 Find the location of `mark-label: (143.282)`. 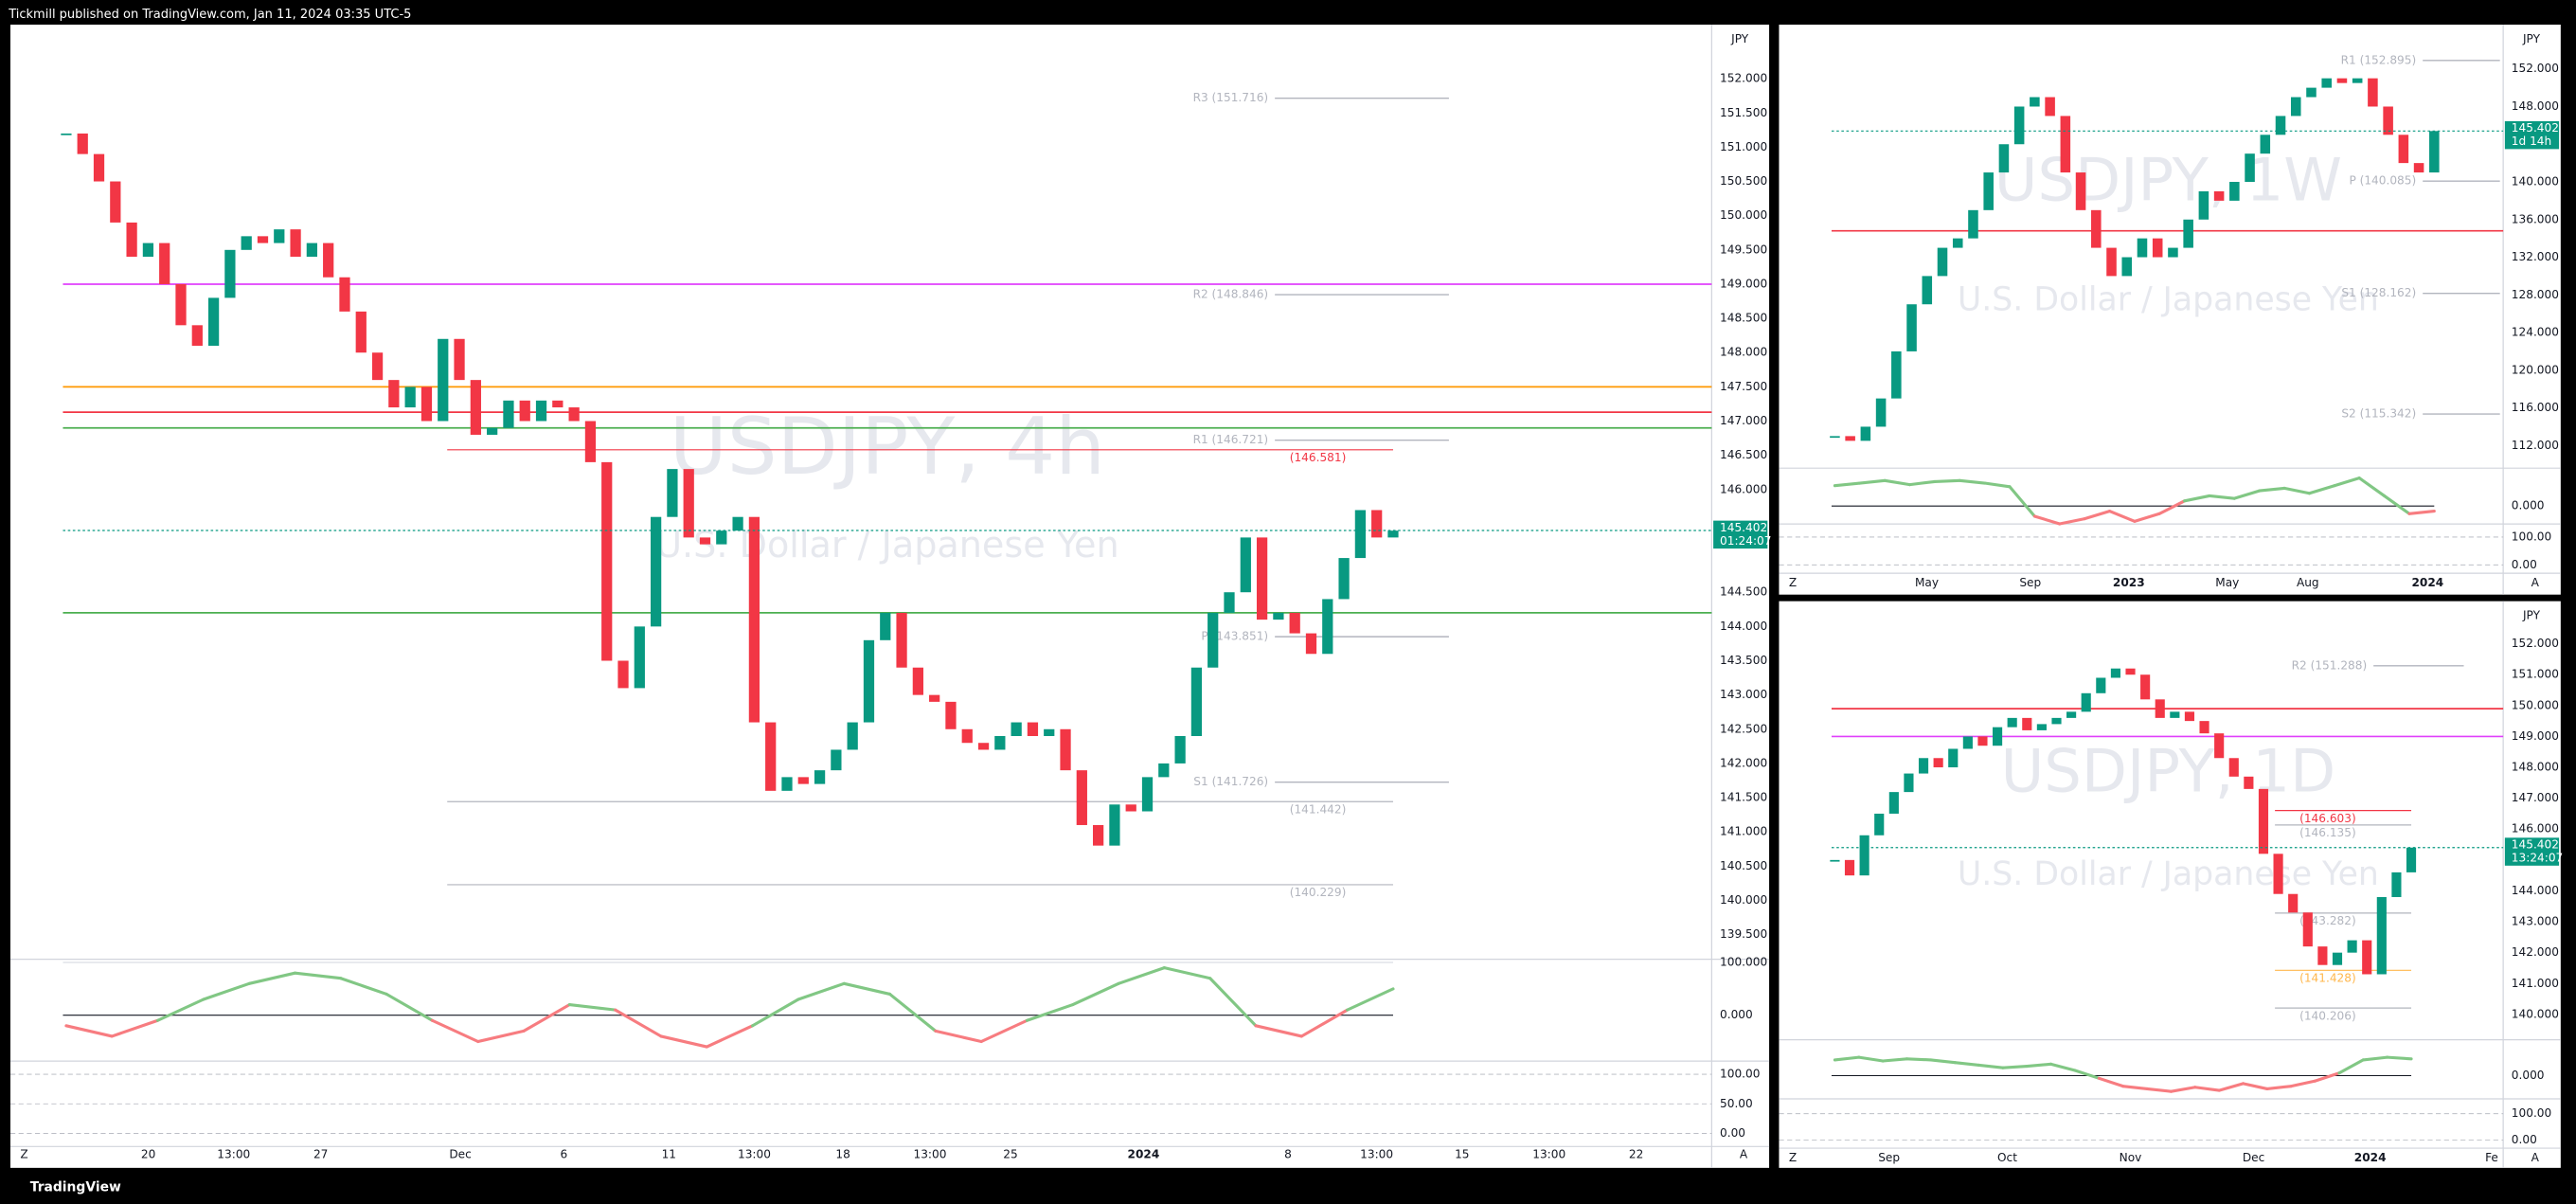

mark-label: (143.282) is located at coordinates (2327, 920).